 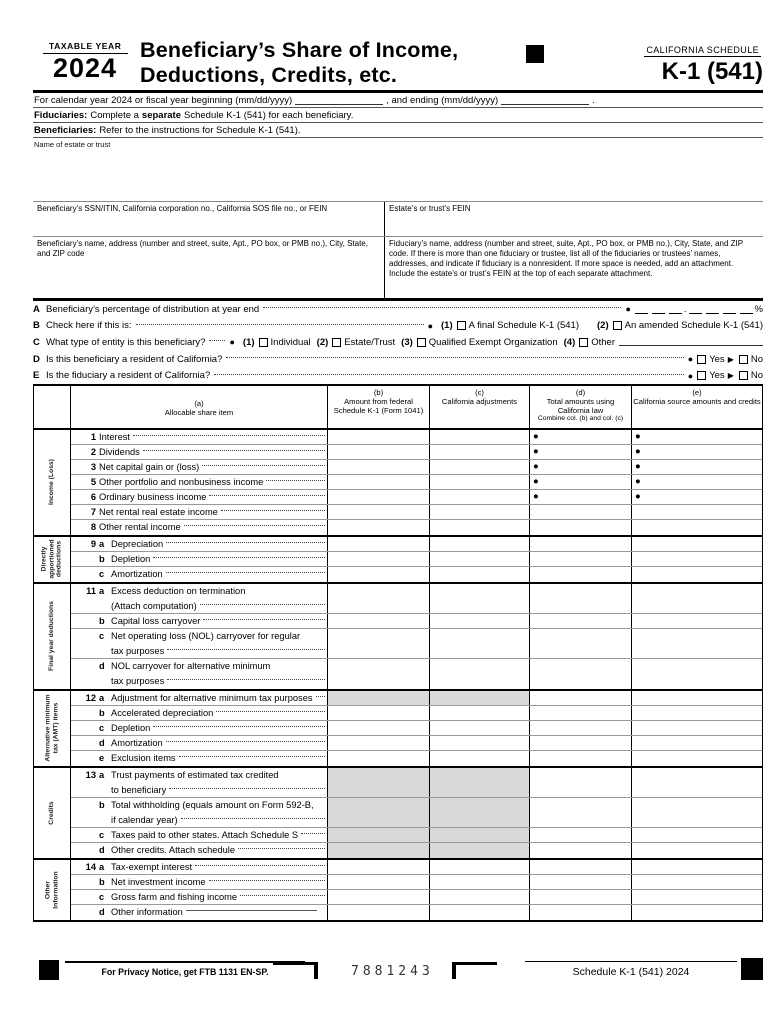 I want to click on estate-name-field: Name of estate or trust, so click(x=398, y=170).